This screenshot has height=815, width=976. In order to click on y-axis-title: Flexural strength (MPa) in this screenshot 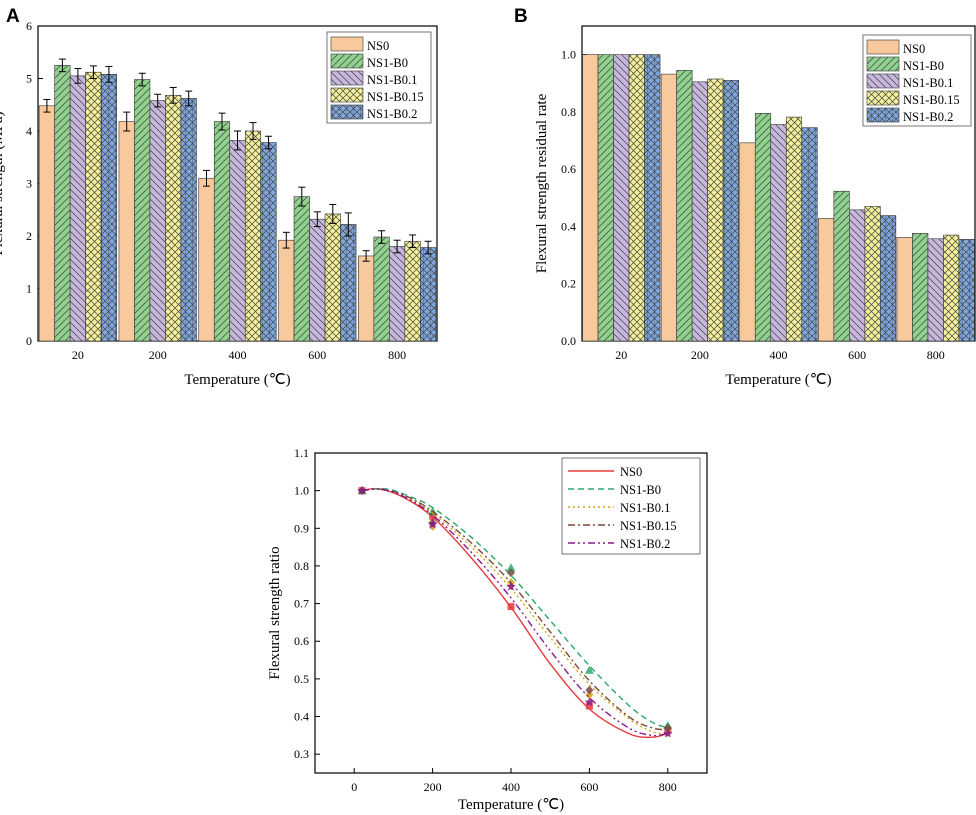, I will do `click(3, 183)`.